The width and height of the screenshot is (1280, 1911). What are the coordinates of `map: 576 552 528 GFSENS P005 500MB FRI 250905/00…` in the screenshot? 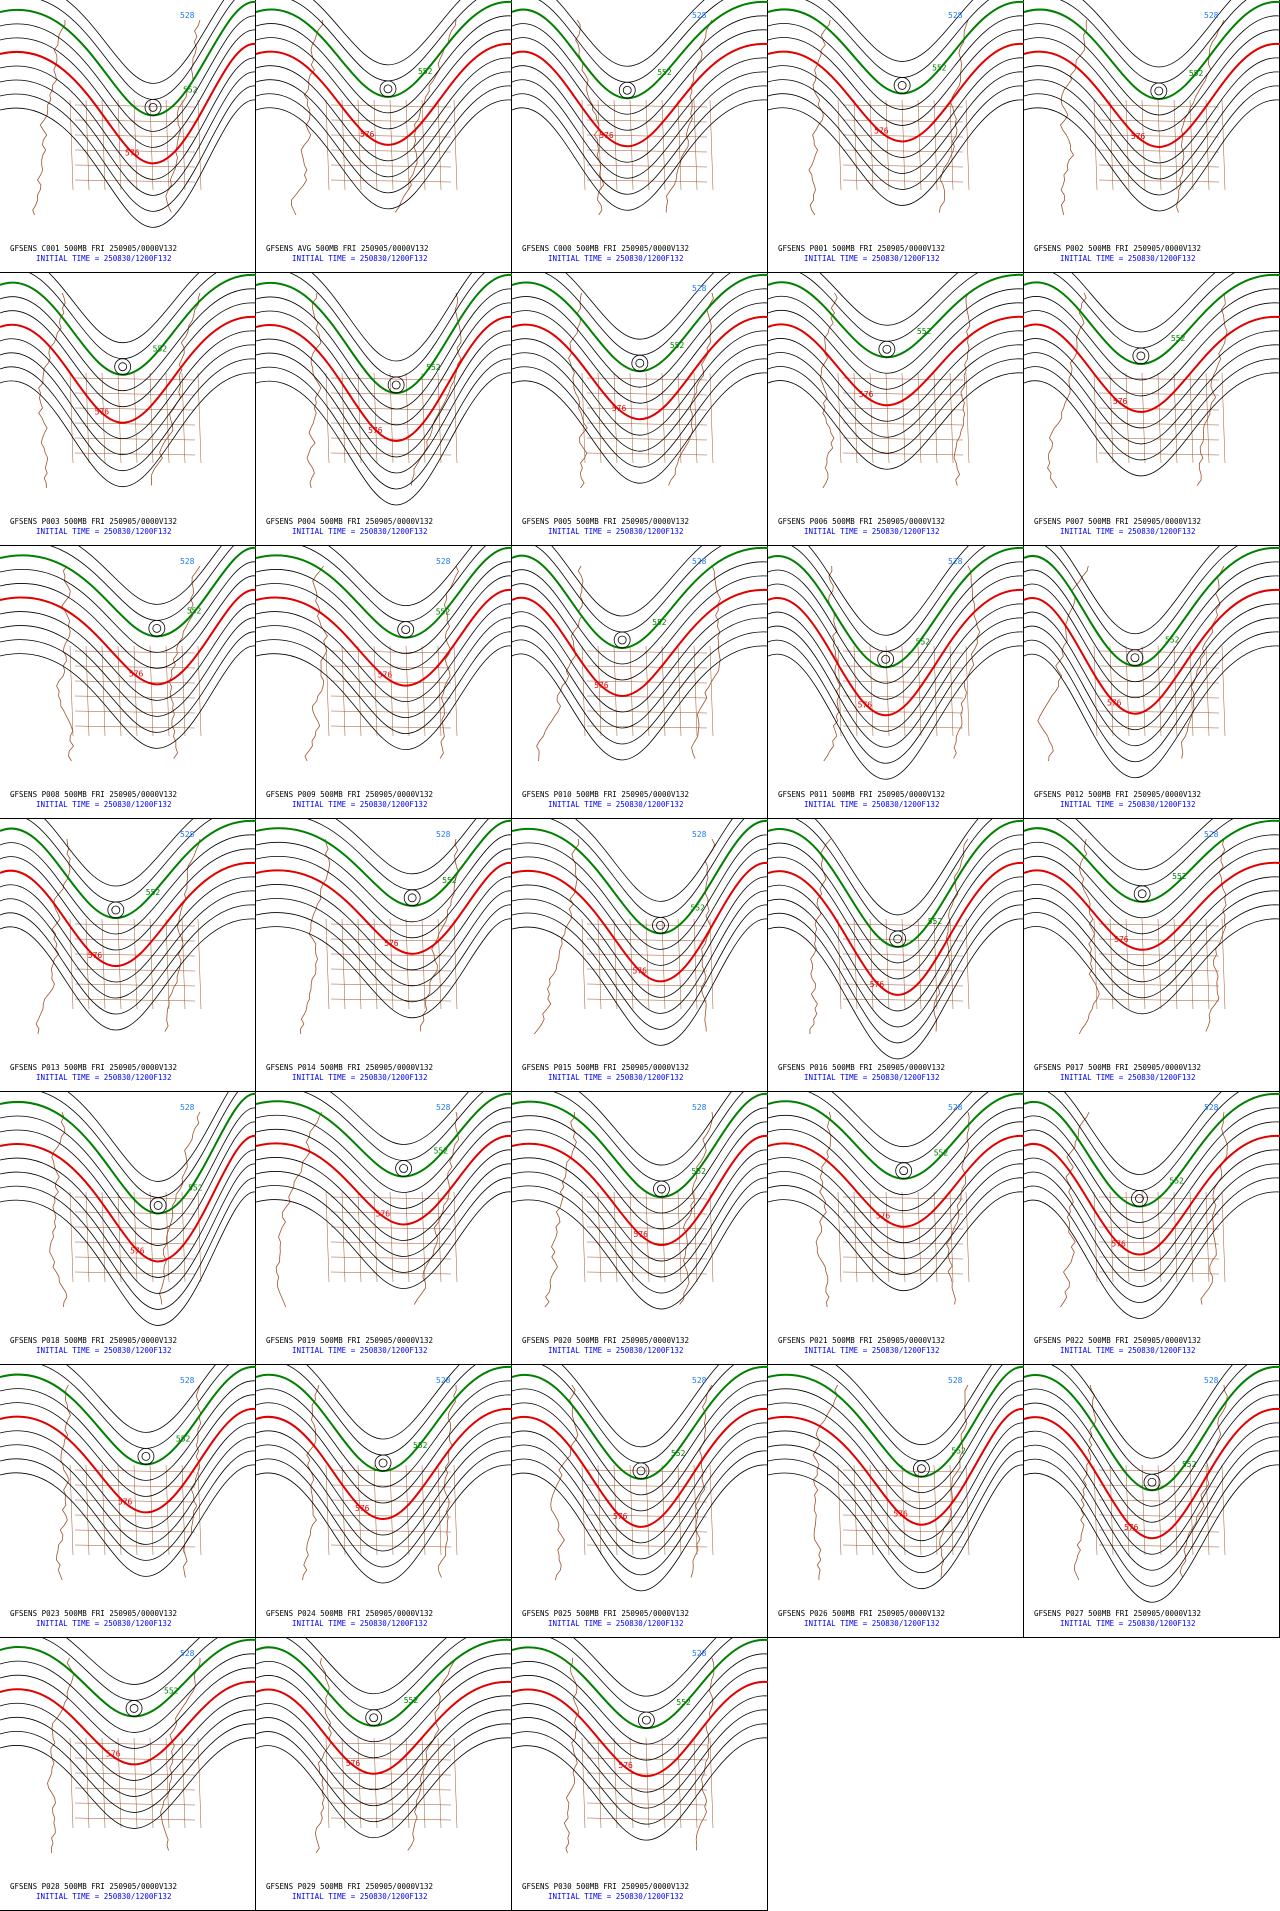 It's located at (640, 404).